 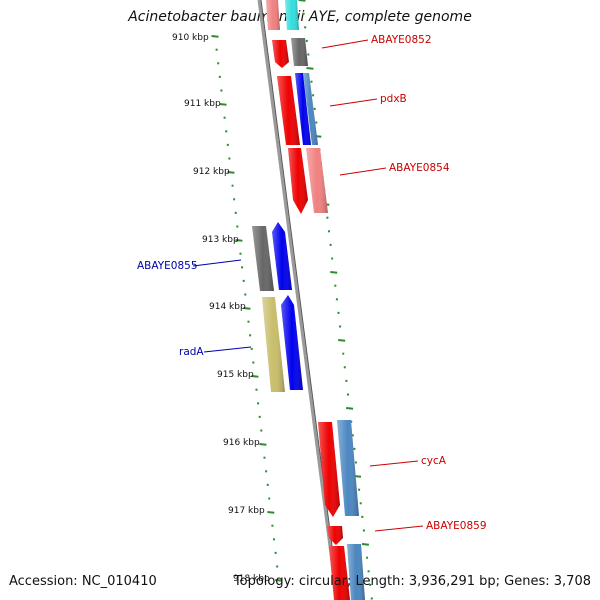 What do you see at coordinates (393, 99) in the screenshot?
I see `gene-label-pdxb: pdxB` at bounding box center [393, 99].